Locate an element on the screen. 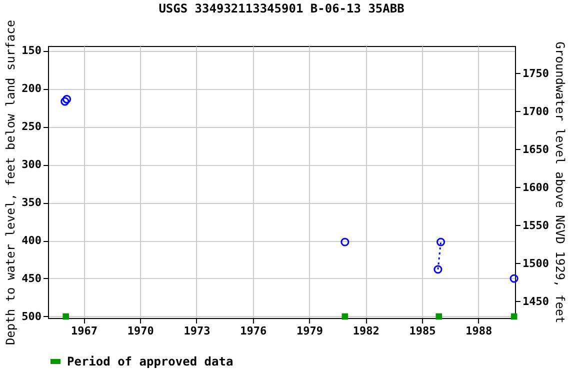  x-tick-label: 1979 is located at coordinates (309, 331).